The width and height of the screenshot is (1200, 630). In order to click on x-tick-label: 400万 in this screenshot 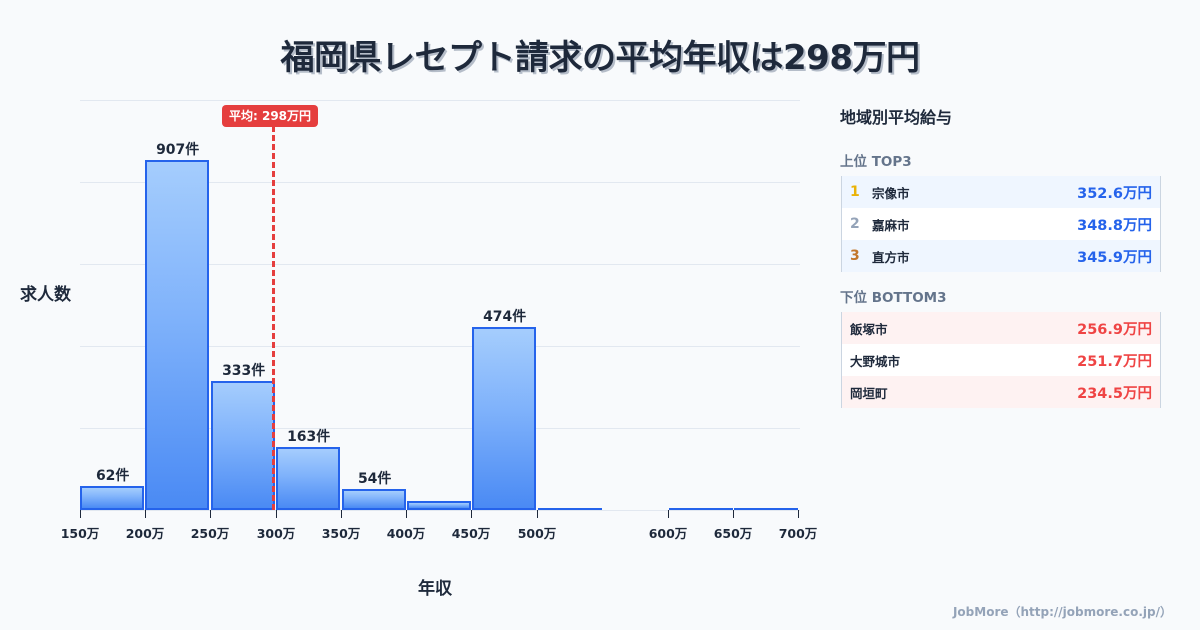, I will do `click(406, 533)`.